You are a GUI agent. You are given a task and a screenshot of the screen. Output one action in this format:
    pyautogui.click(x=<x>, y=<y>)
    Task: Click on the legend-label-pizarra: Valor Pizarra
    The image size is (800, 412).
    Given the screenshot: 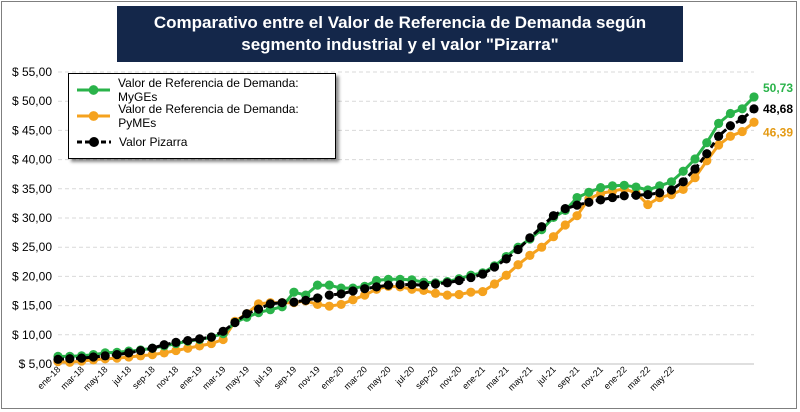 What is the action you would take?
    pyautogui.click(x=153, y=142)
    